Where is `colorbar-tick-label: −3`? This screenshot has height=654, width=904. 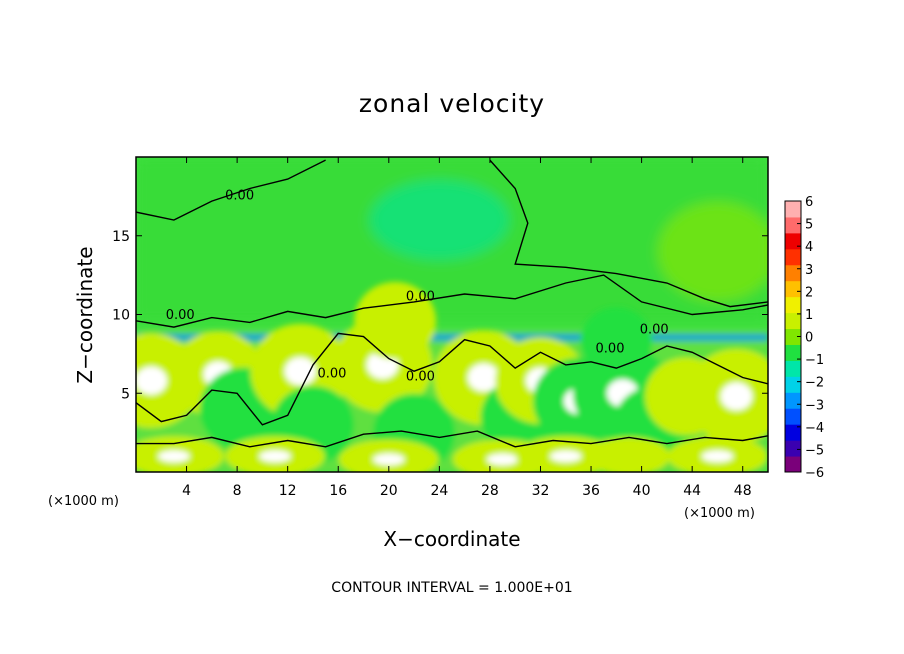 colorbar-tick-label: −3 is located at coordinates (814, 405).